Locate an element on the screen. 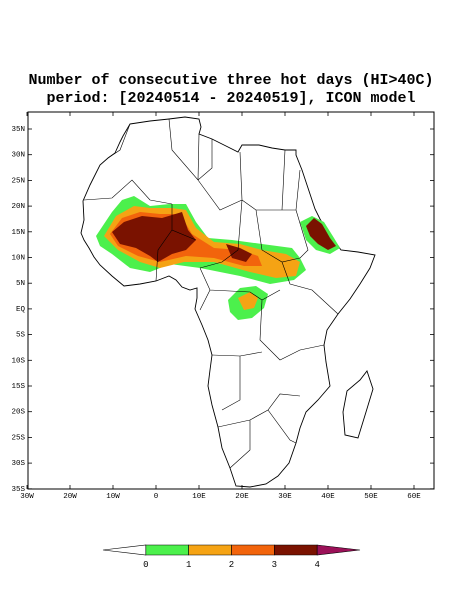 The height and width of the screenshot is (605, 463). colorbar-label: 0 is located at coordinates (145, 565).